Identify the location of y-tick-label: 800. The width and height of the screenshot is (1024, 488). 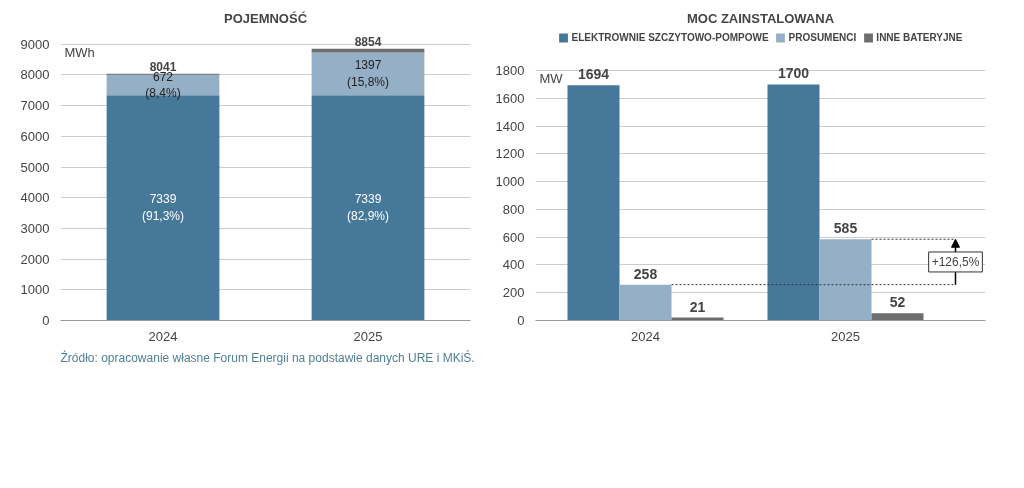
(513, 209).